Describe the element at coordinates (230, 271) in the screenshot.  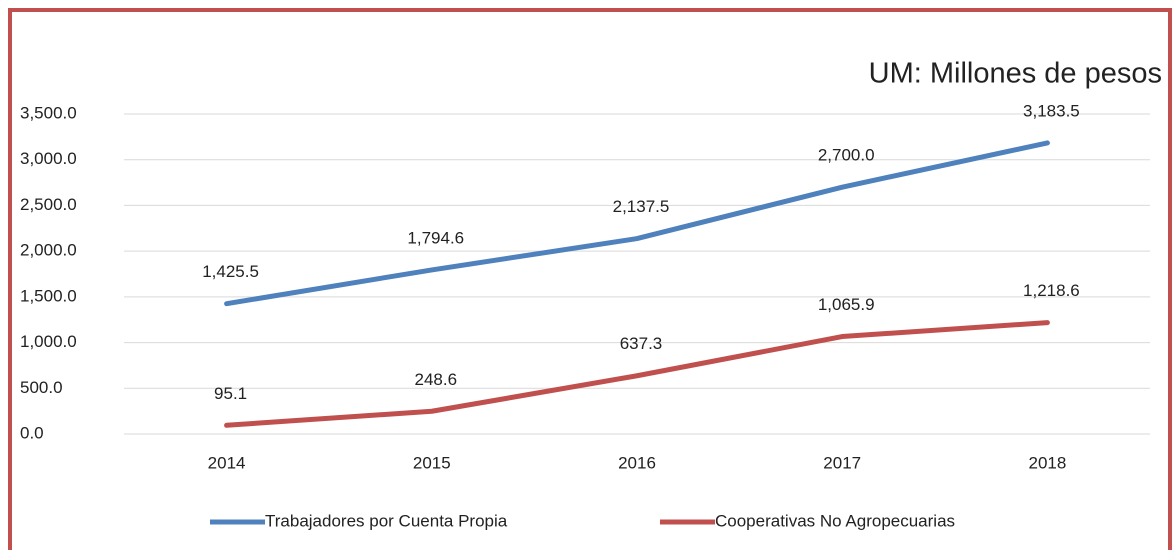
I see `data-label: 1,425.5` at that location.